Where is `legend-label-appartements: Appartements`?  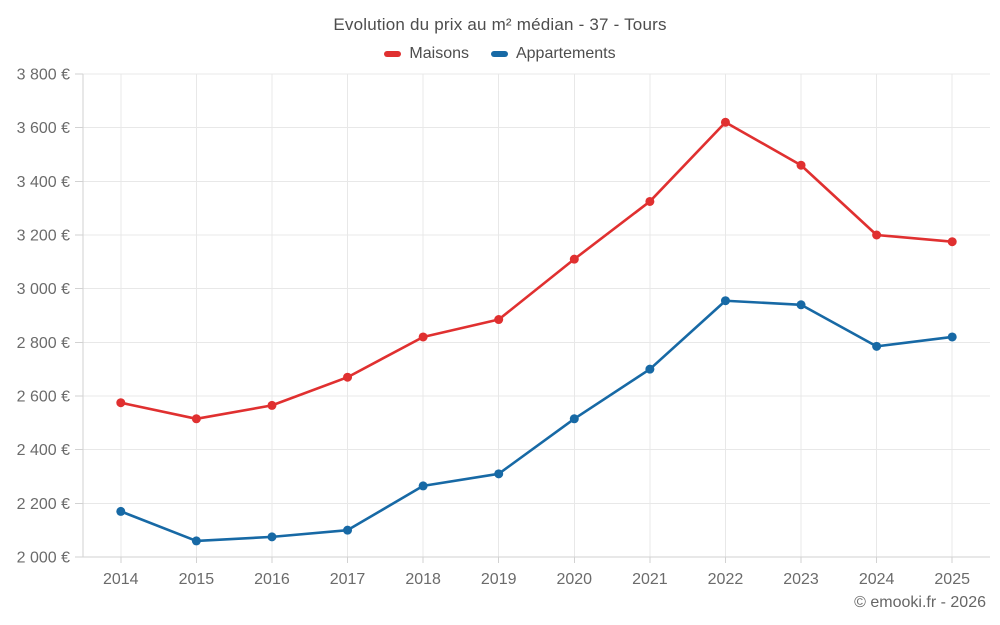
legend-label-appartements: Appartements is located at coordinates (565, 53).